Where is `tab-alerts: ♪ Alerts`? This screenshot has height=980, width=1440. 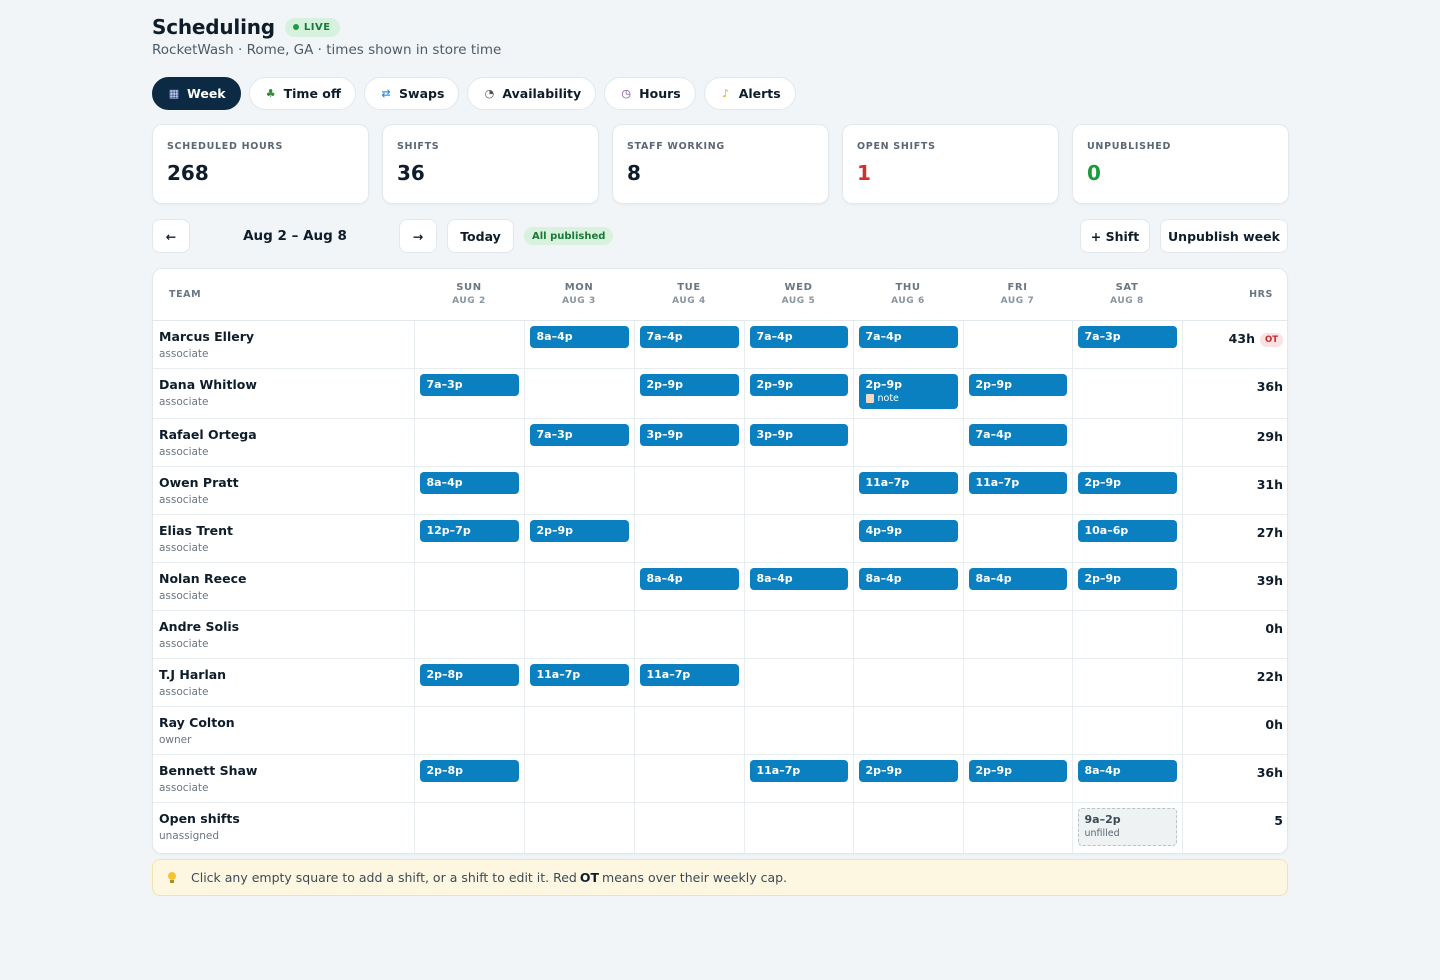 tab-alerts: ♪ Alerts is located at coordinates (749, 93).